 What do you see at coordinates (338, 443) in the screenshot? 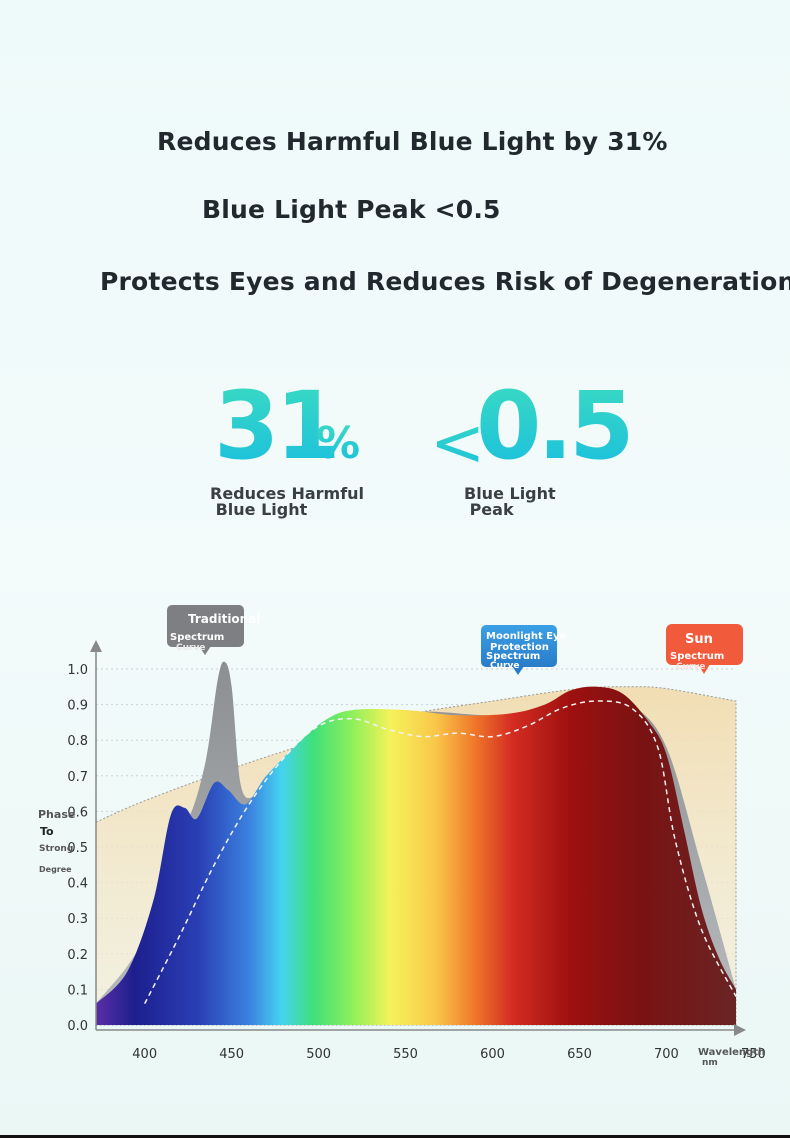
I see `stat-31-unit: %` at bounding box center [338, 443].